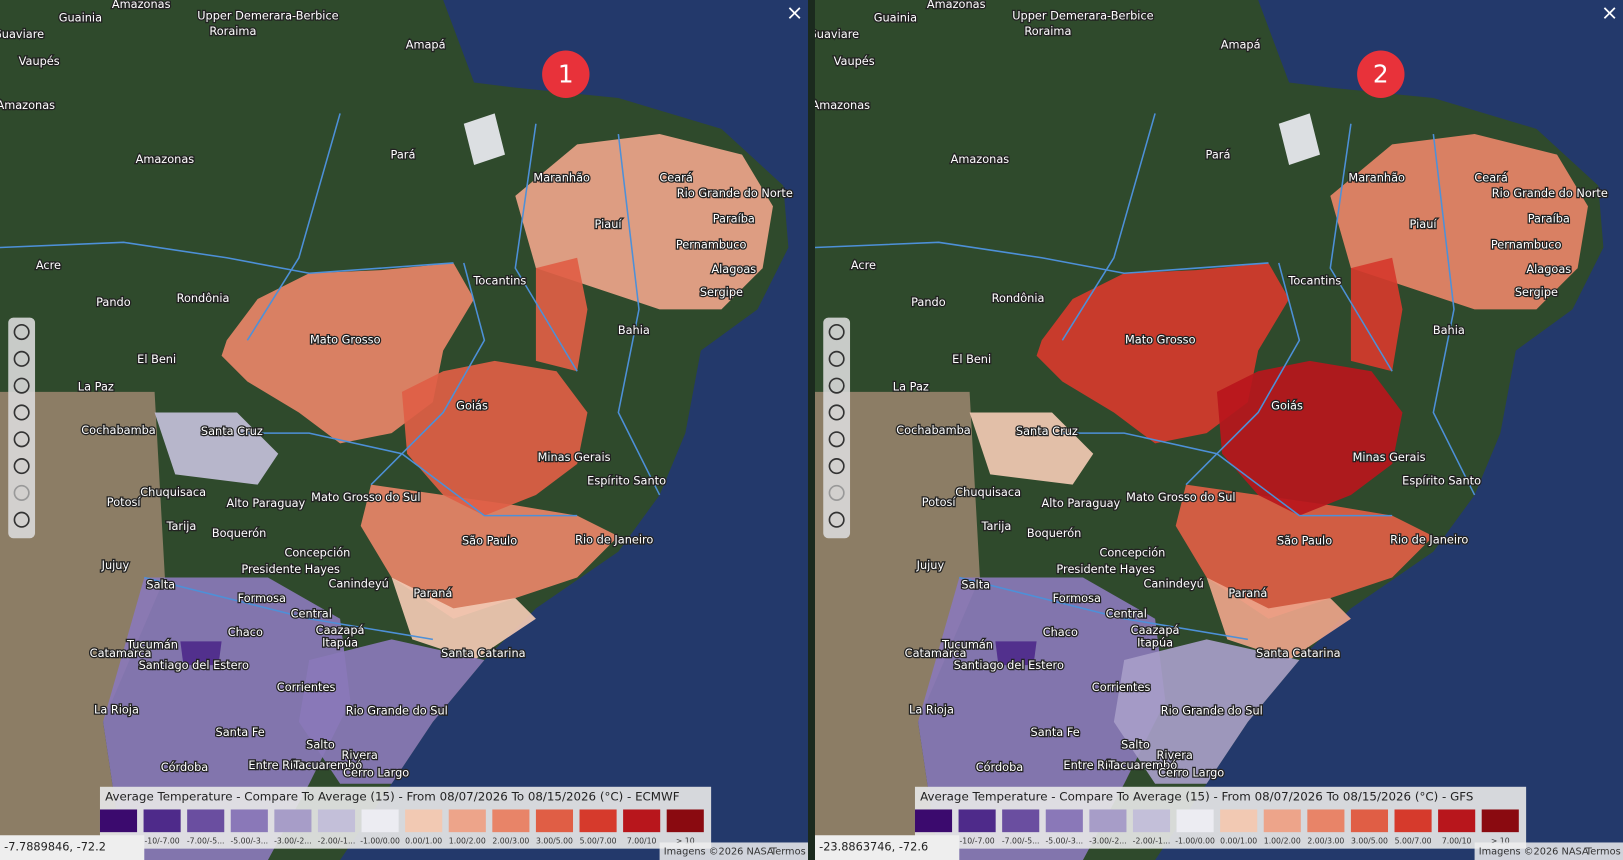 This screenshot has width=1623, height=860. I want to click on place-label: Amapá, so click(1241, 44).